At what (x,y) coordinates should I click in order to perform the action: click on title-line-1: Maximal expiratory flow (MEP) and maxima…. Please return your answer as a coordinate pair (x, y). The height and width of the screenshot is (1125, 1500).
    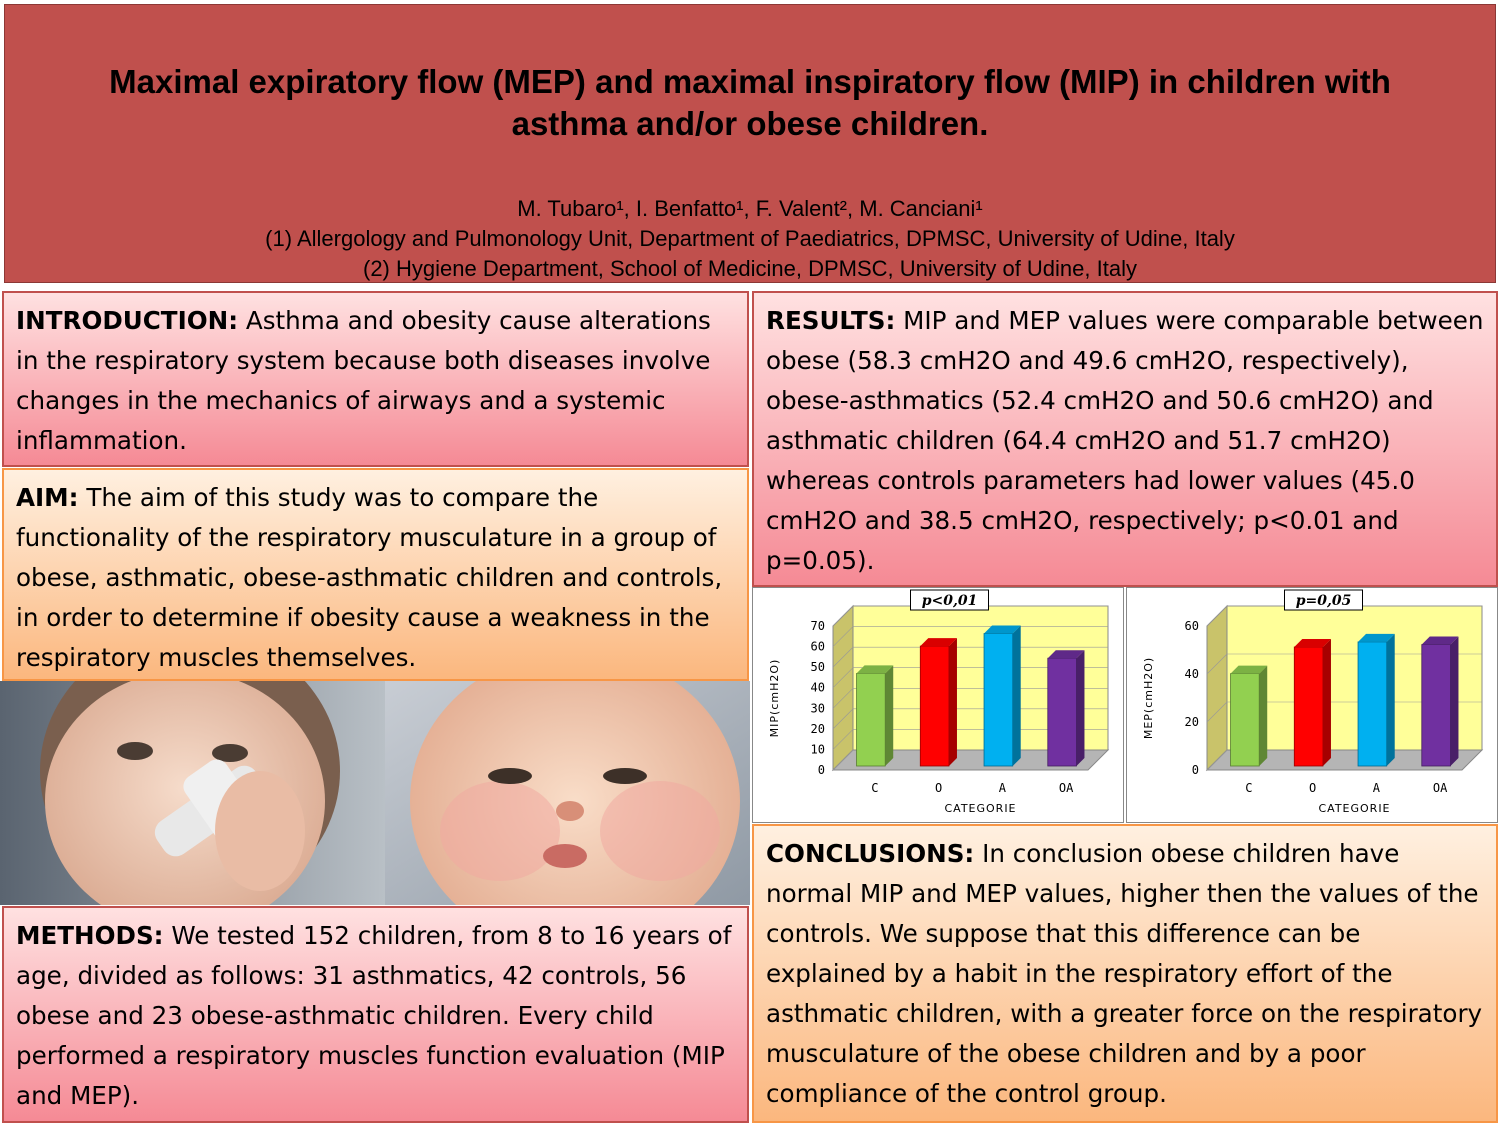
    Looking at the image, I should click on (750, 81).